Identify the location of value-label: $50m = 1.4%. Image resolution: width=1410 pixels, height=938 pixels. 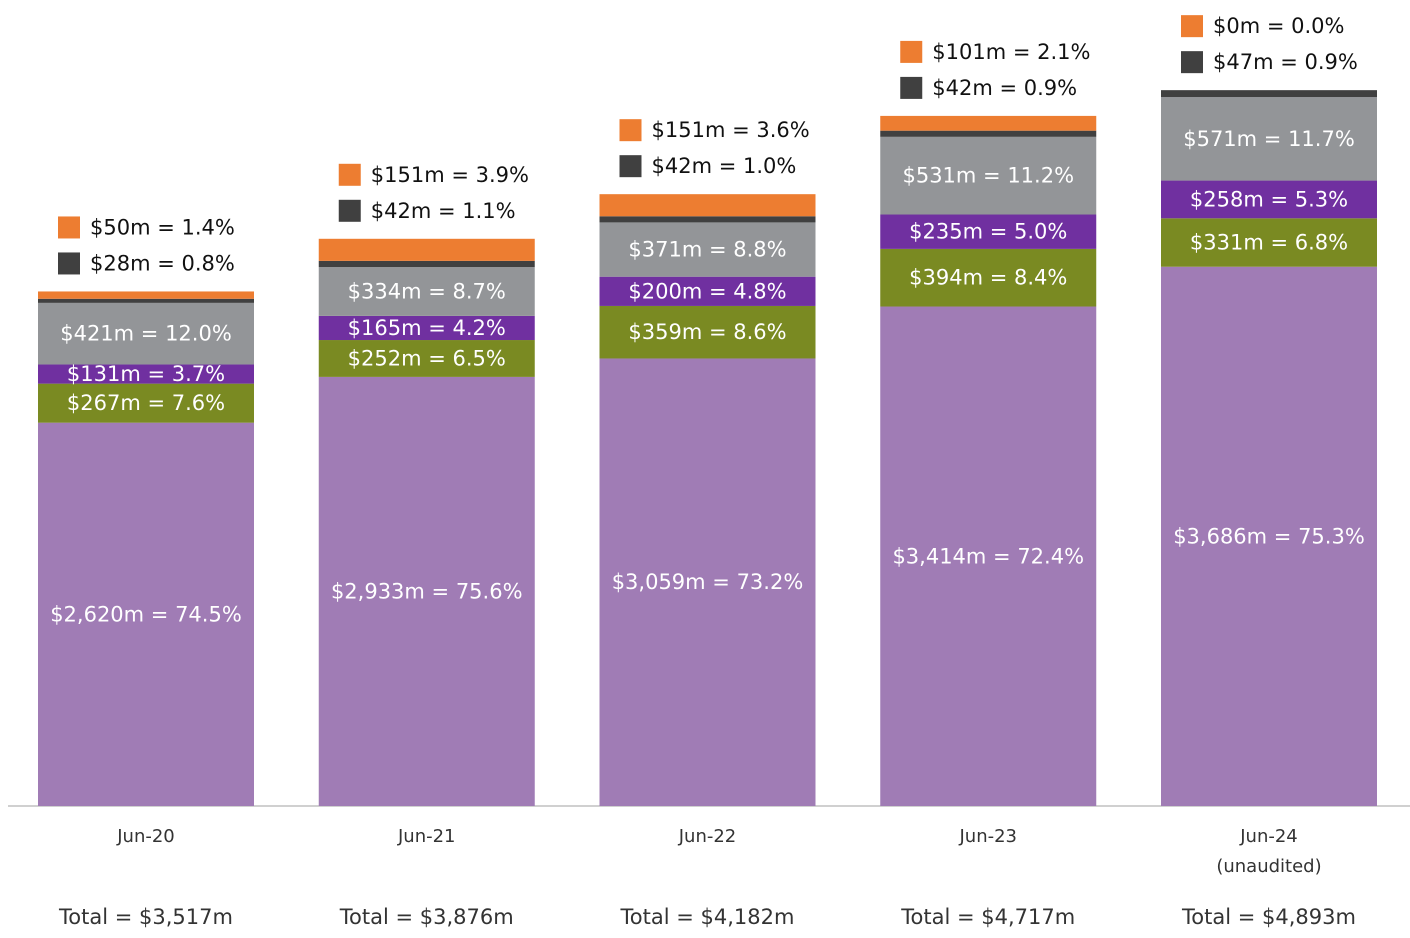
(162, 227).